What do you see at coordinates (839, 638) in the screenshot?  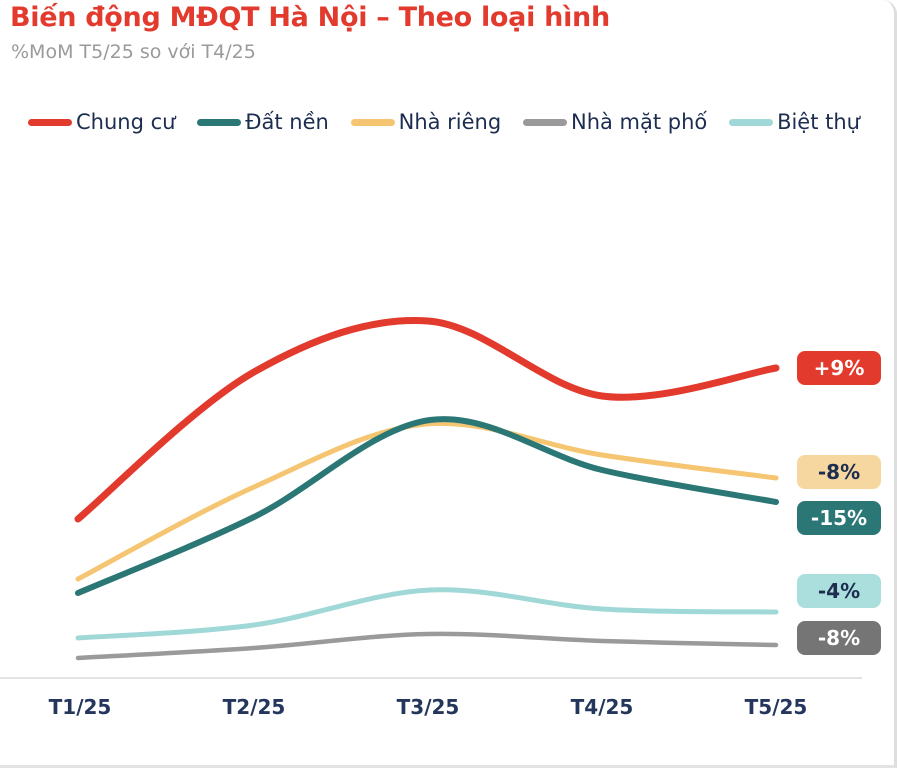 I see `badge-nha-mat-pho: -8%` at bounding box center [839, 638].